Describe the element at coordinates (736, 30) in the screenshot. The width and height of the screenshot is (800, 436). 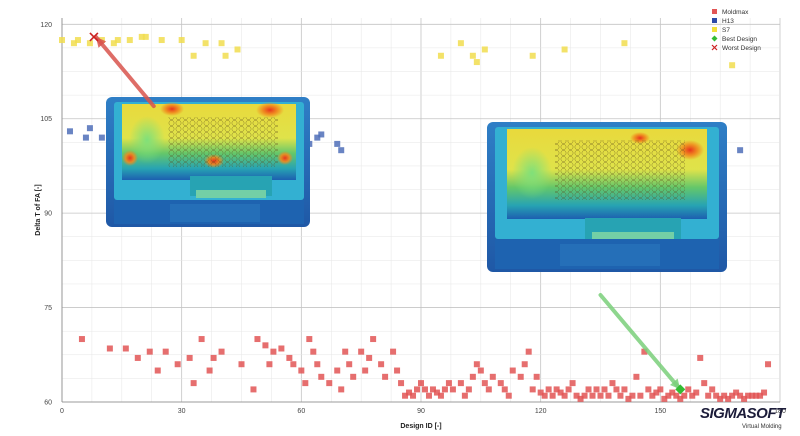
I see `legend: Moldmax H13 S7 Best Design Worst Design` at that location.